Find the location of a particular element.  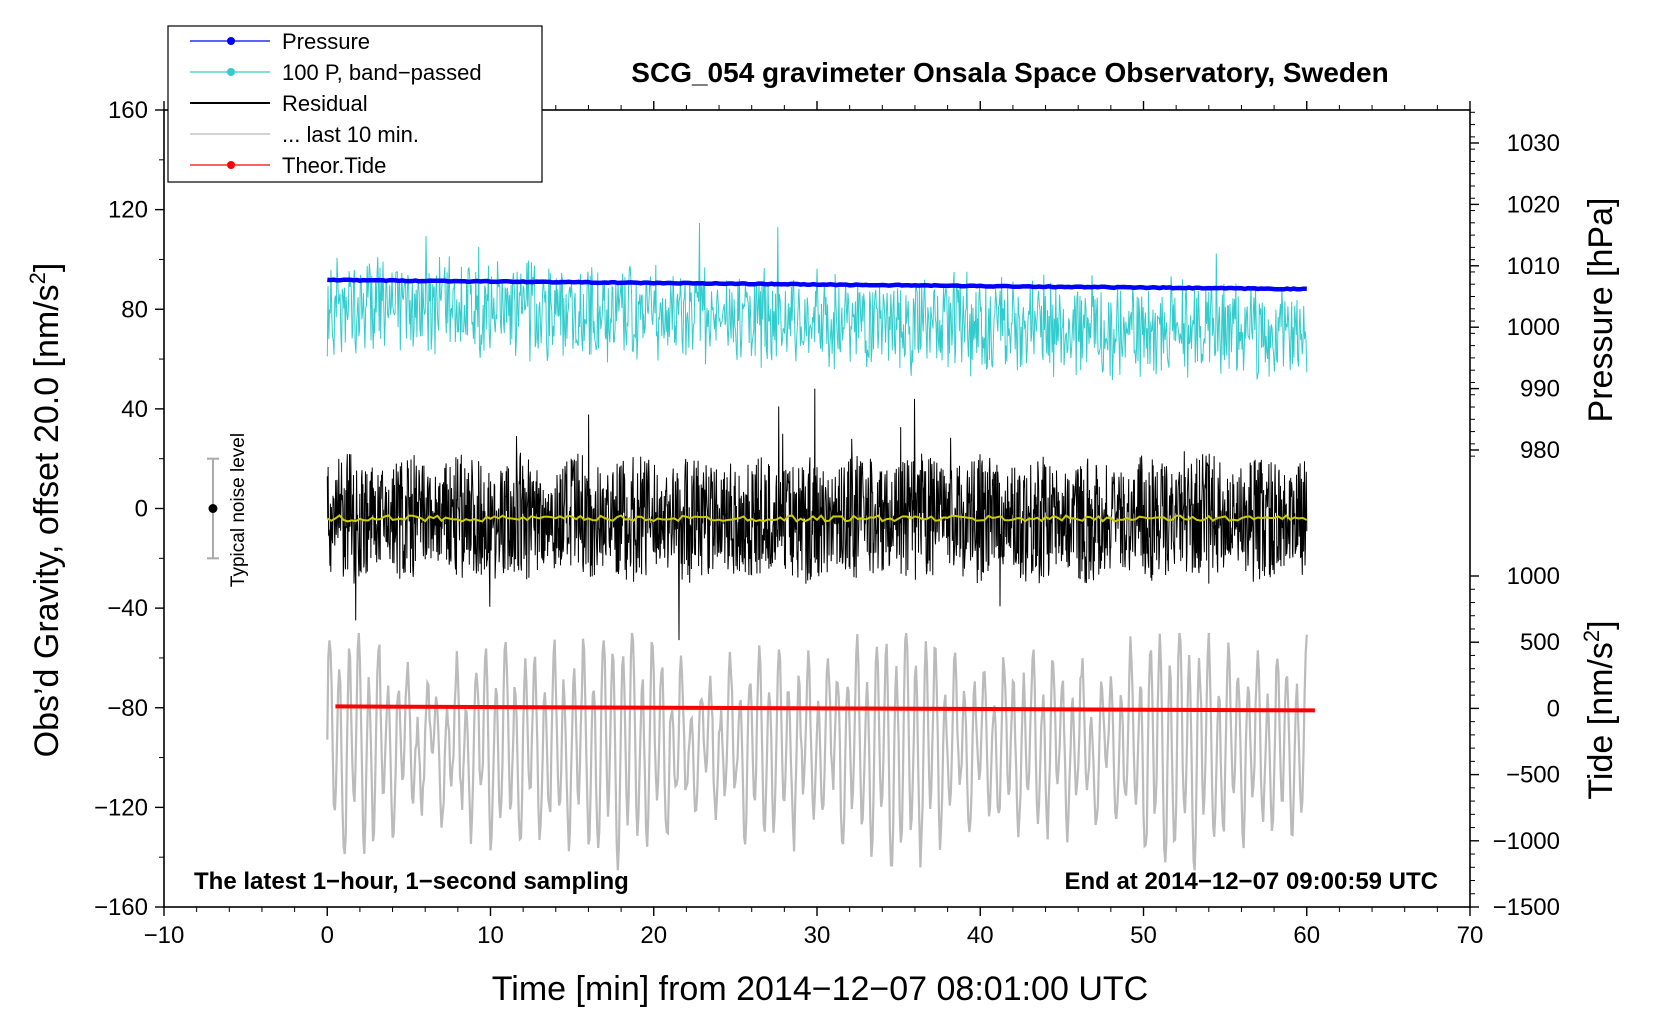

legend-label: ... last 10 min. is located at coordinates (350, 134).